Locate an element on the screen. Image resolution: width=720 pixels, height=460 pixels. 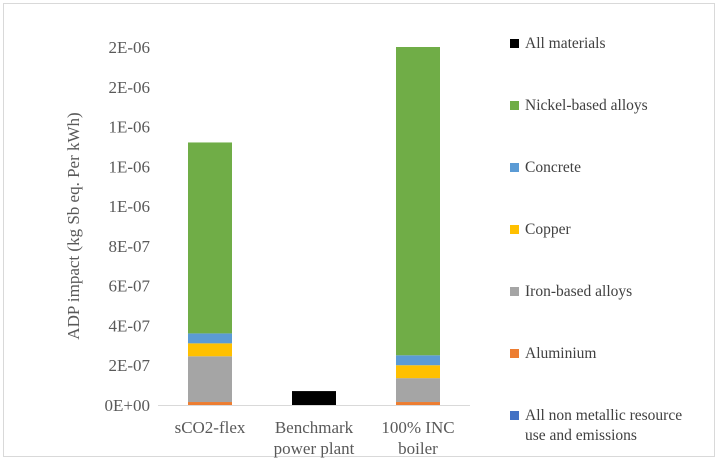
category-label: Benchmark is located at coordinates (314, 427).